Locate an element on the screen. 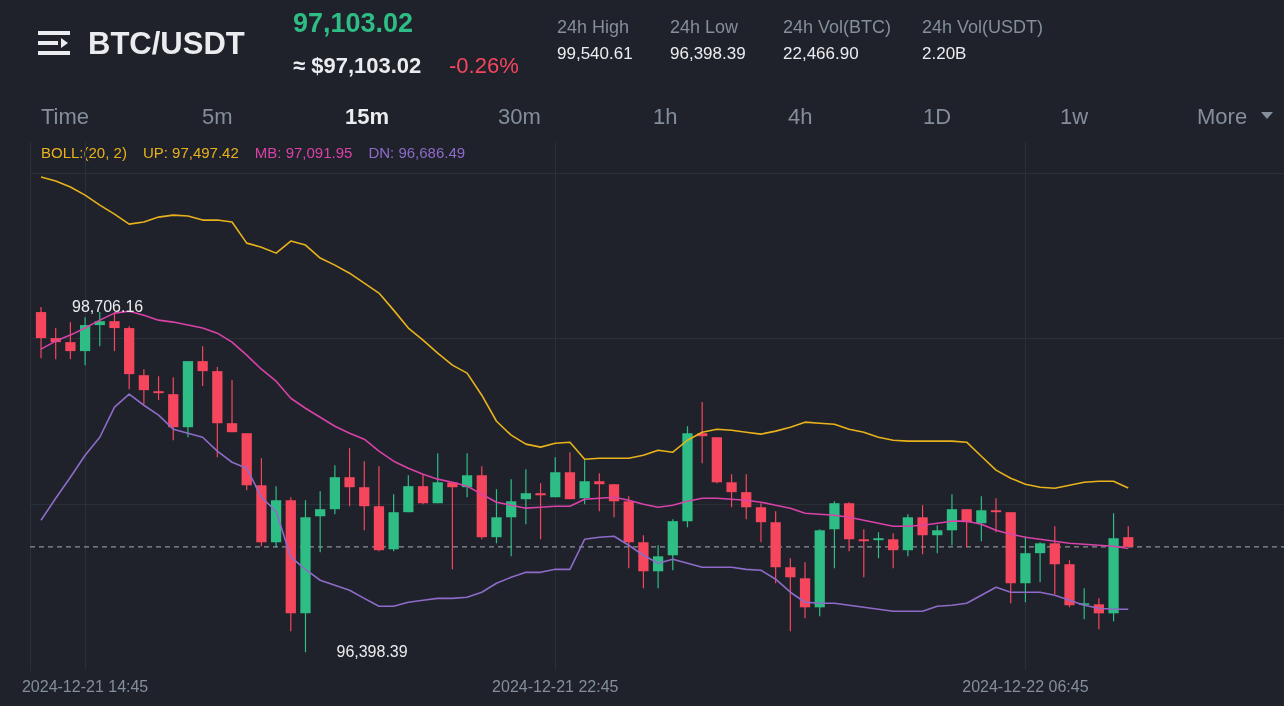 The width and height of the screenshot is (1284, 706). text: Time is located at coordinates (65, 117).